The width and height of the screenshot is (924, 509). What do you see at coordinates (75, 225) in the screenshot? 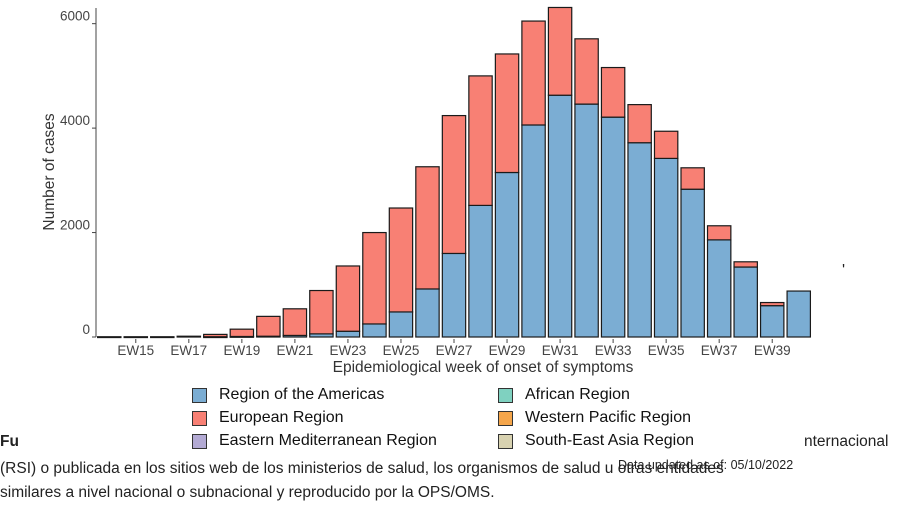
I see `y-tick-label: 2000` at bounding box center [75, 225].